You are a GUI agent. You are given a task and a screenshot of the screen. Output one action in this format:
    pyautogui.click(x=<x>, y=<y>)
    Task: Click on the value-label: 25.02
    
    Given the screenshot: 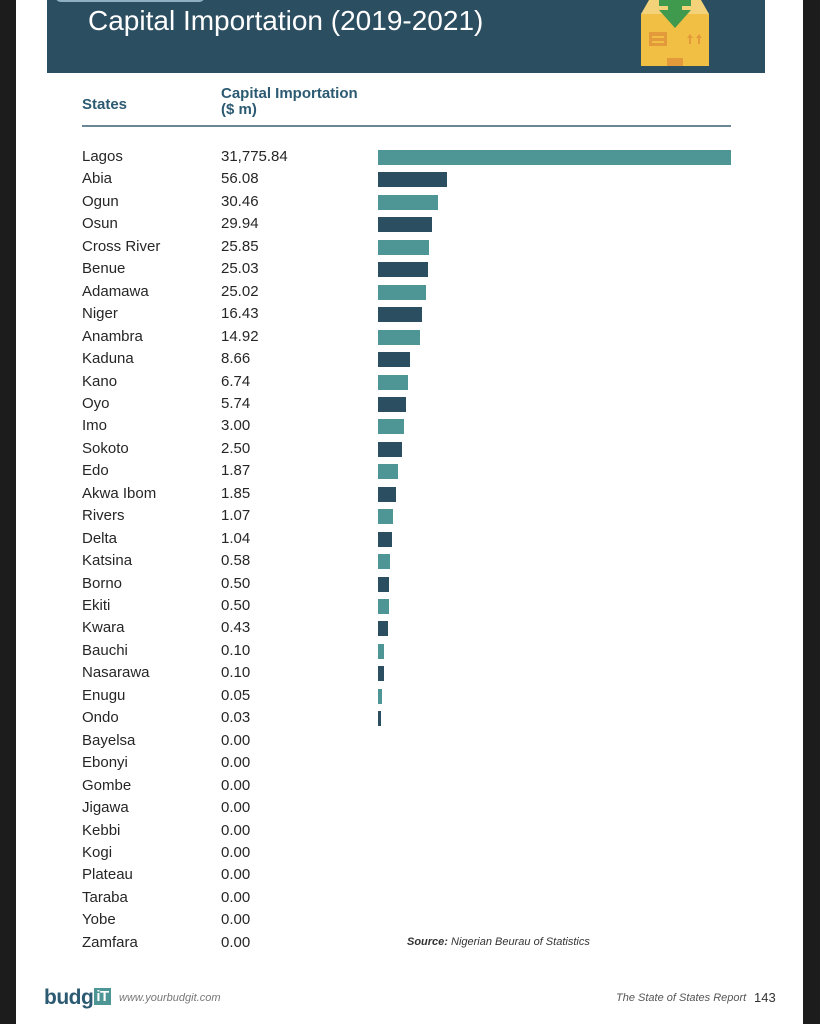 What is the action you would take?
    pyautogui.click(x=240, y=291)
    